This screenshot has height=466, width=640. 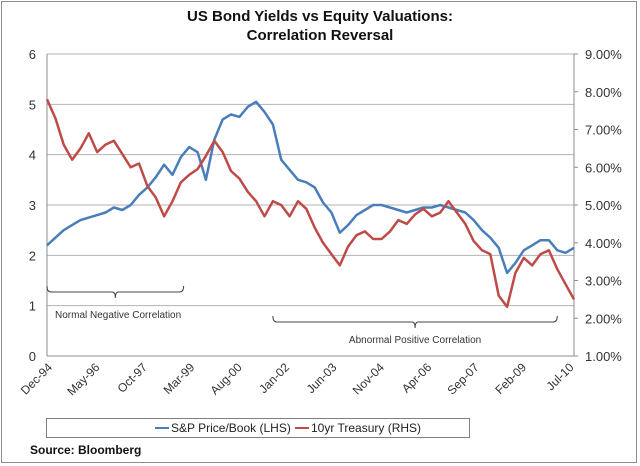 What do you see at coordinates (320, 35) in the screenshot?
I see `chart-subtitle: Correlation Reversal` at bounding box center [320, 35].